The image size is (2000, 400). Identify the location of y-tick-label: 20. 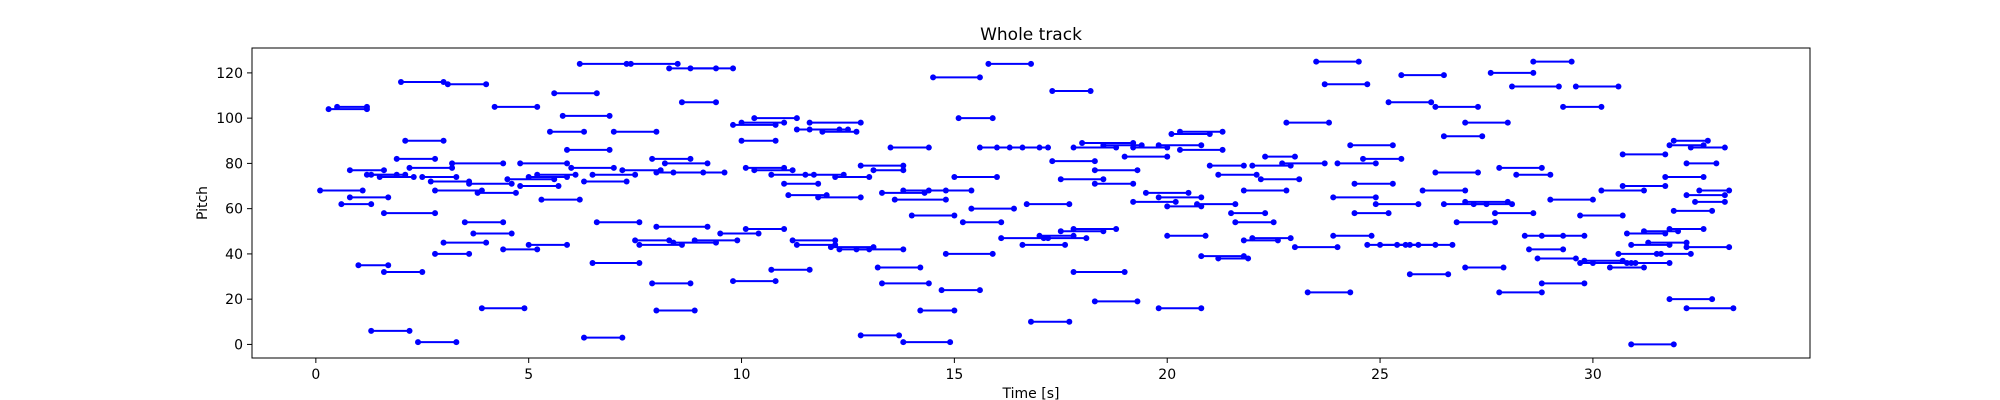
(234, 300).